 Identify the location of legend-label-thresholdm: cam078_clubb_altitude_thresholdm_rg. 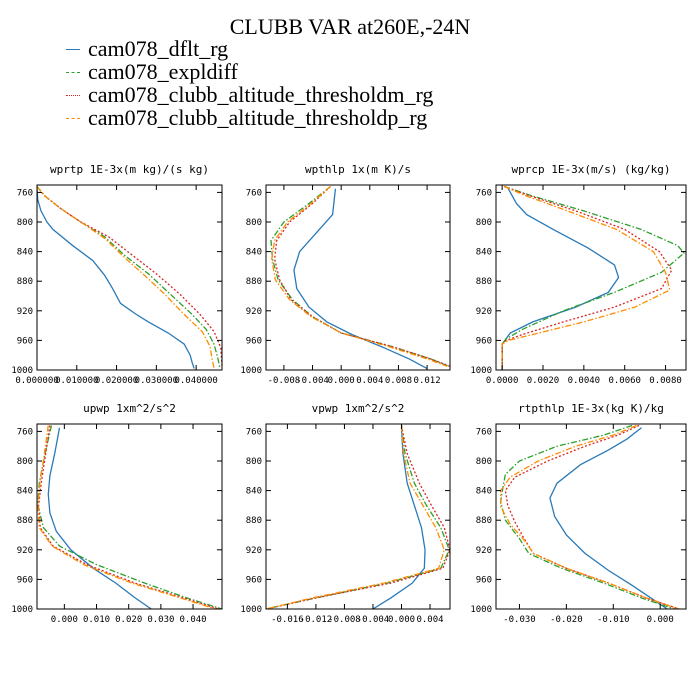
(261, 94).